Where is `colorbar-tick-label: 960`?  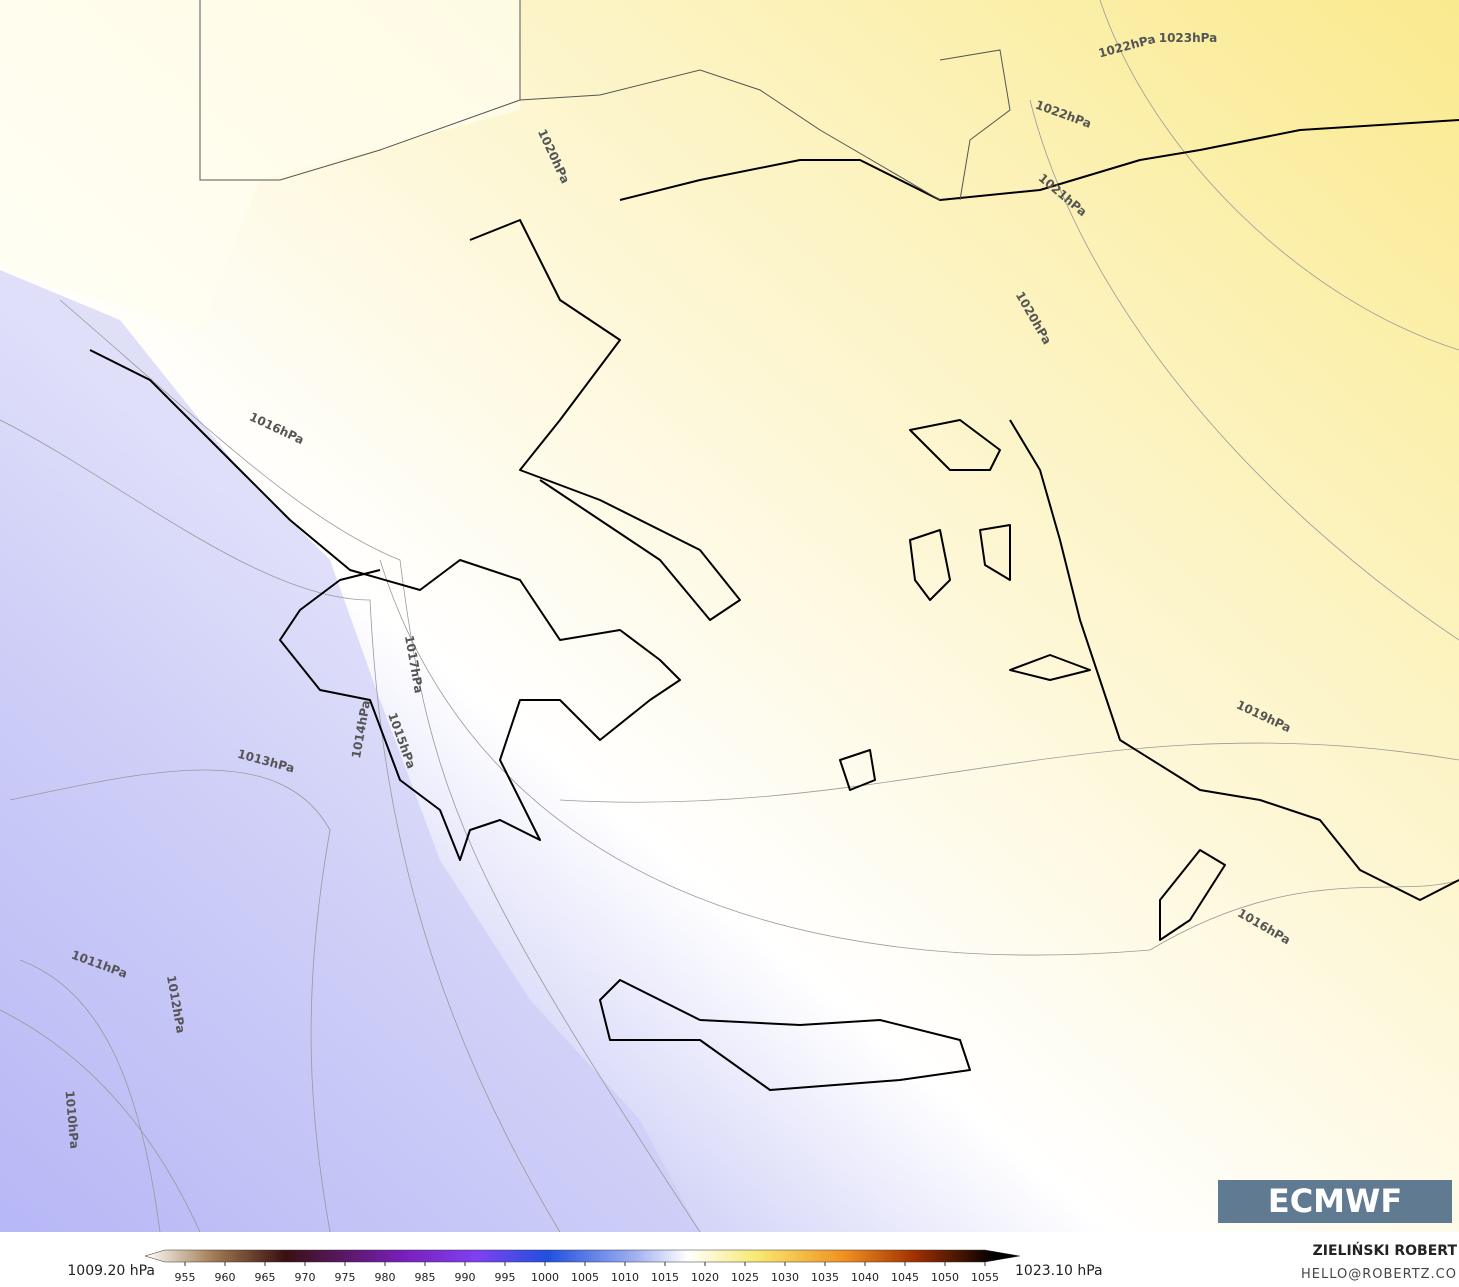 colorbar-tick-label: 960 is located at coordinates (225, 1277).